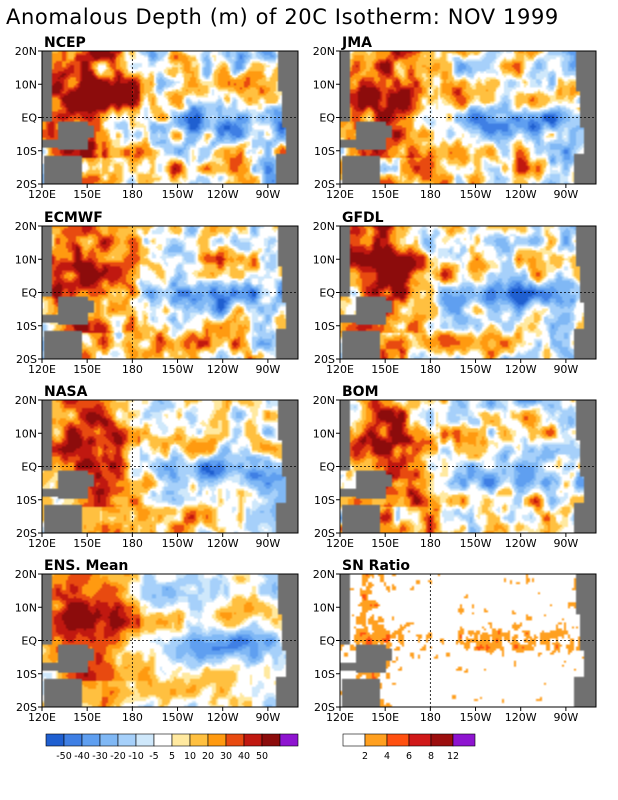 This screenshot has width=618, height=800. Describe the element at coordinates (66, 392) in the screenshot. I see `panel-title: NASA` at that location.